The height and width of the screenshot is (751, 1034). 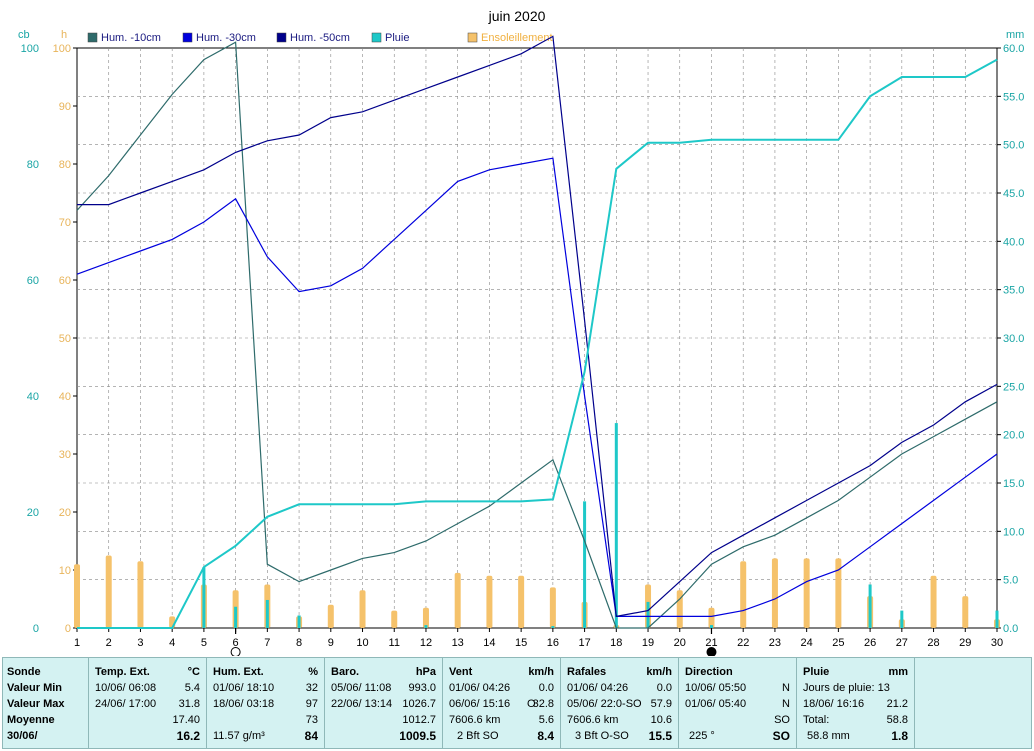 I want to click on hours-axis-tick-label: 90, so click(x=65, y=107).